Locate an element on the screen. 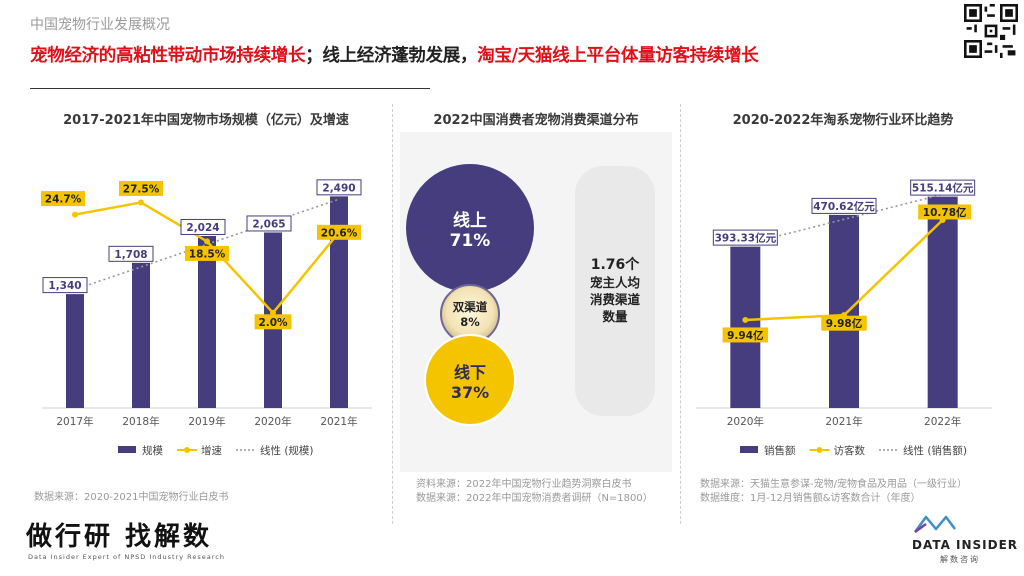 This screenshot has width=1024, height=576. bar-label-3: 2,065 is located at coordinates (268, 224).